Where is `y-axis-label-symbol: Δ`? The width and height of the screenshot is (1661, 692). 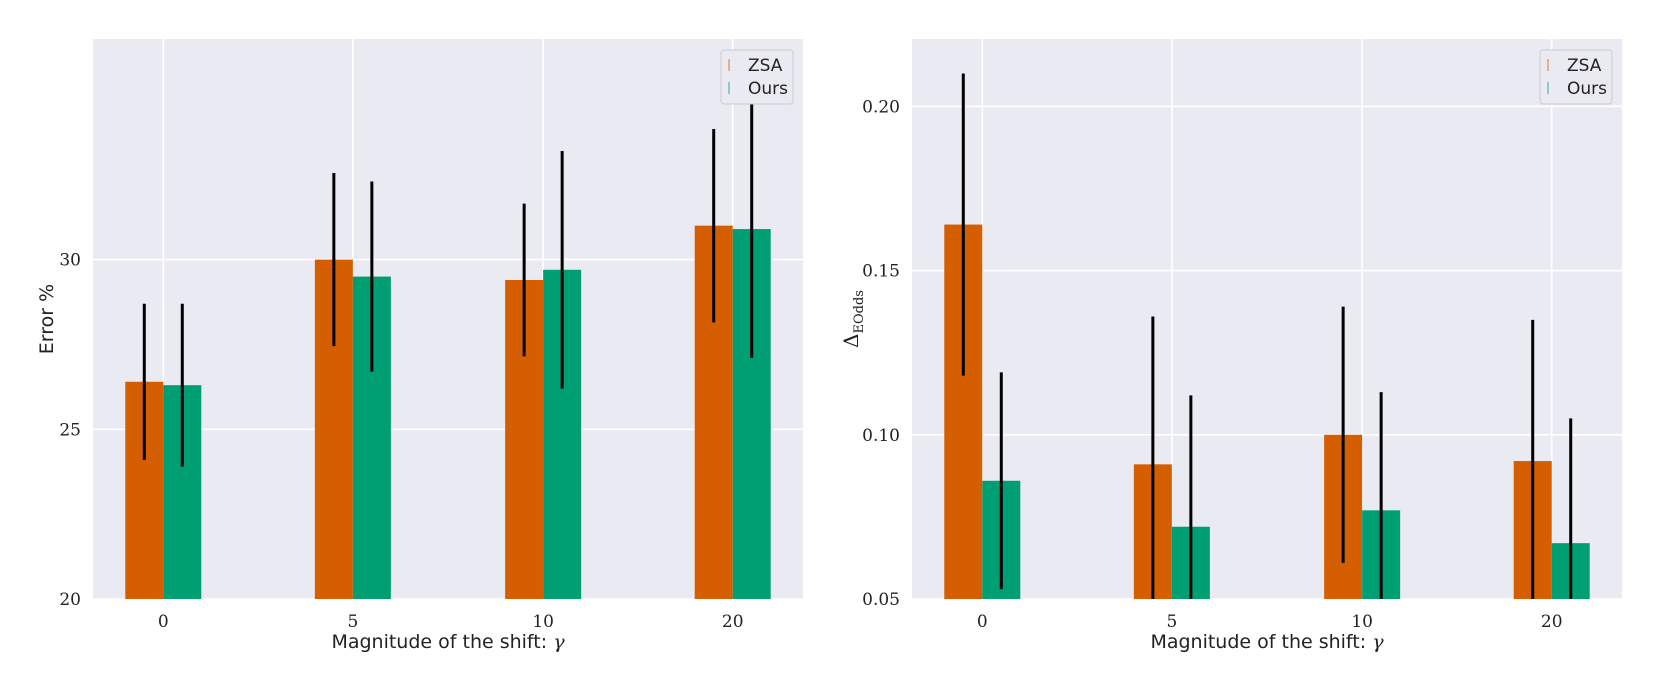
y-axis-label-symbol: Δ is located at coordinates (851, 341).